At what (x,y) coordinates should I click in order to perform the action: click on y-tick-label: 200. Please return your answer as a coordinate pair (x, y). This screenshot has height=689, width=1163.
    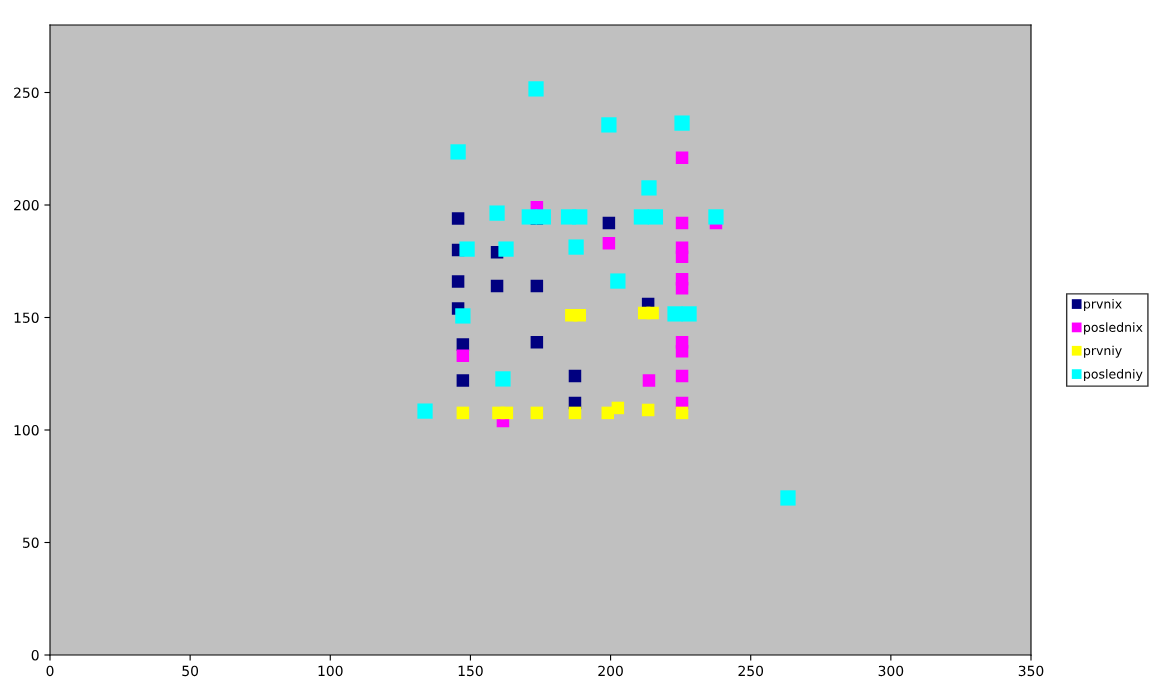
    Looking at the image, I should click on (26, 205).